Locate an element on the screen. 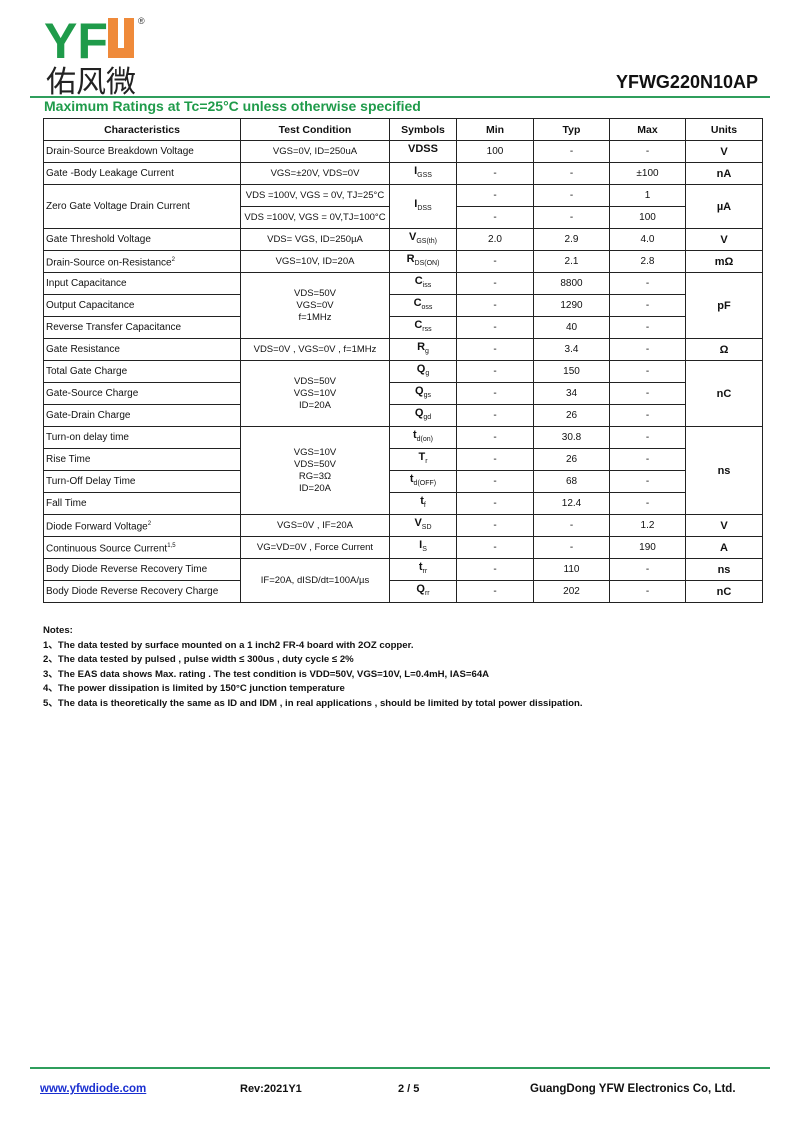 The image size is (800, 1130). cell-name: Continuous Source Current1,5 is located at coordinates (142, 547).